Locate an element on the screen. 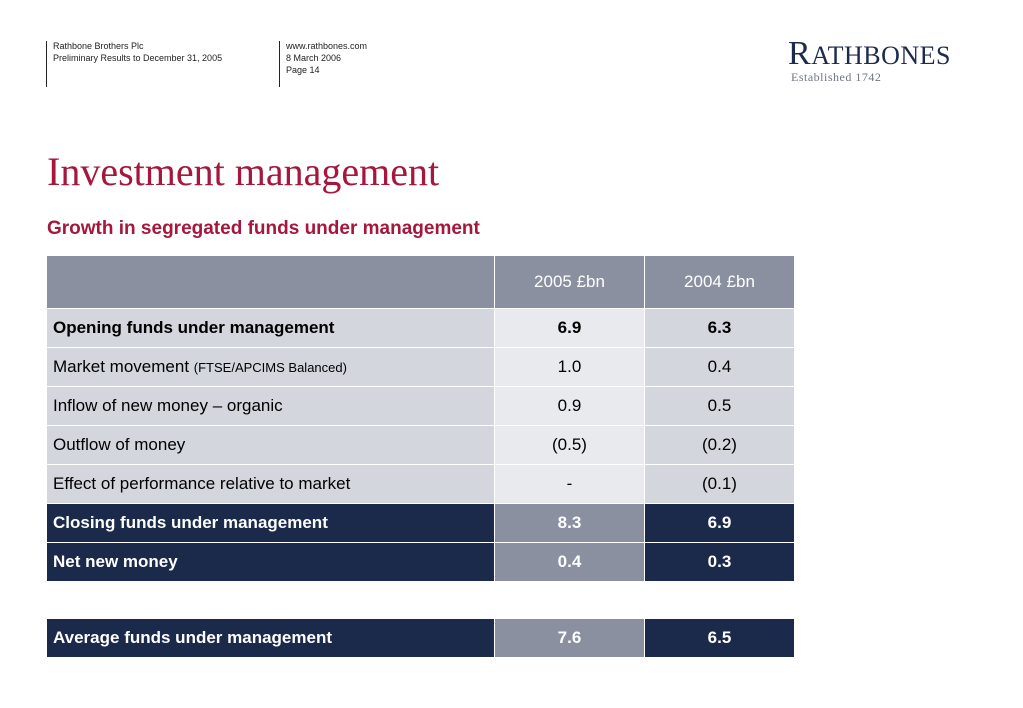 This screenshot has width=1023, height=708. row-label: Outflow of money is located at coordinates (270, 445).